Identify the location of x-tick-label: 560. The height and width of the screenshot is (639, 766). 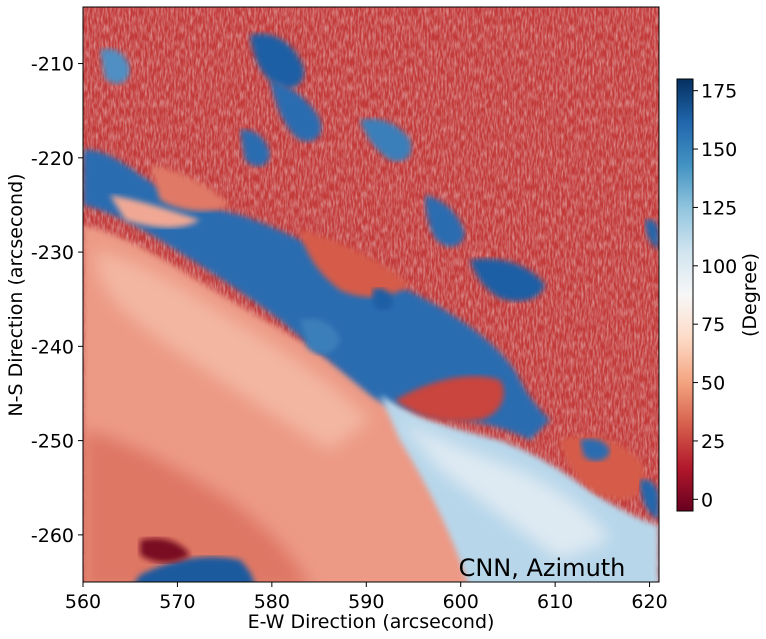
(83, 602).